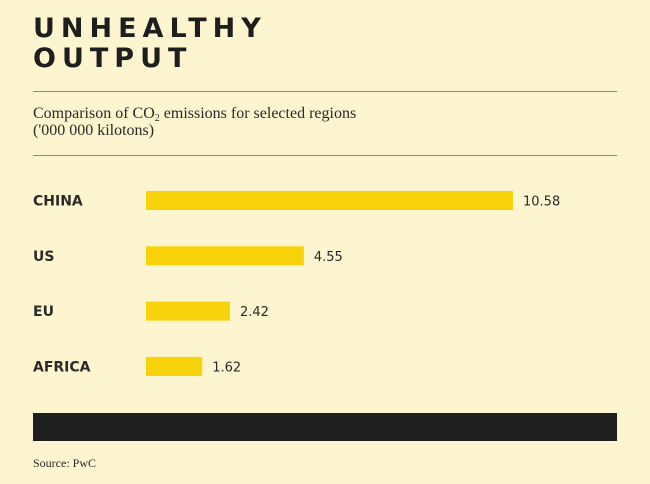 Image resolution: width=650 pixels, height=484 pixels. I want to click on title-line-1: UNHEALTHY, so click(150, 28).